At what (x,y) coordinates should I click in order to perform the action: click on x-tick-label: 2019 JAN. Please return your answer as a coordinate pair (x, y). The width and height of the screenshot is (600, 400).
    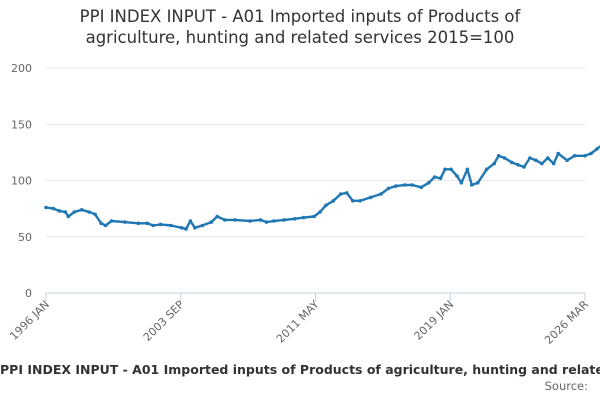
    Looking at the image, I should click on (434, 320).